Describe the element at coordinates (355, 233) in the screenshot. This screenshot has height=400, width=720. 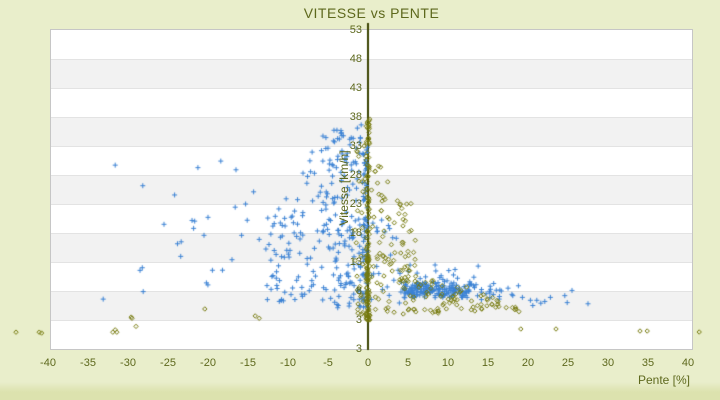
I see `y-tick-label: 18` at that location.